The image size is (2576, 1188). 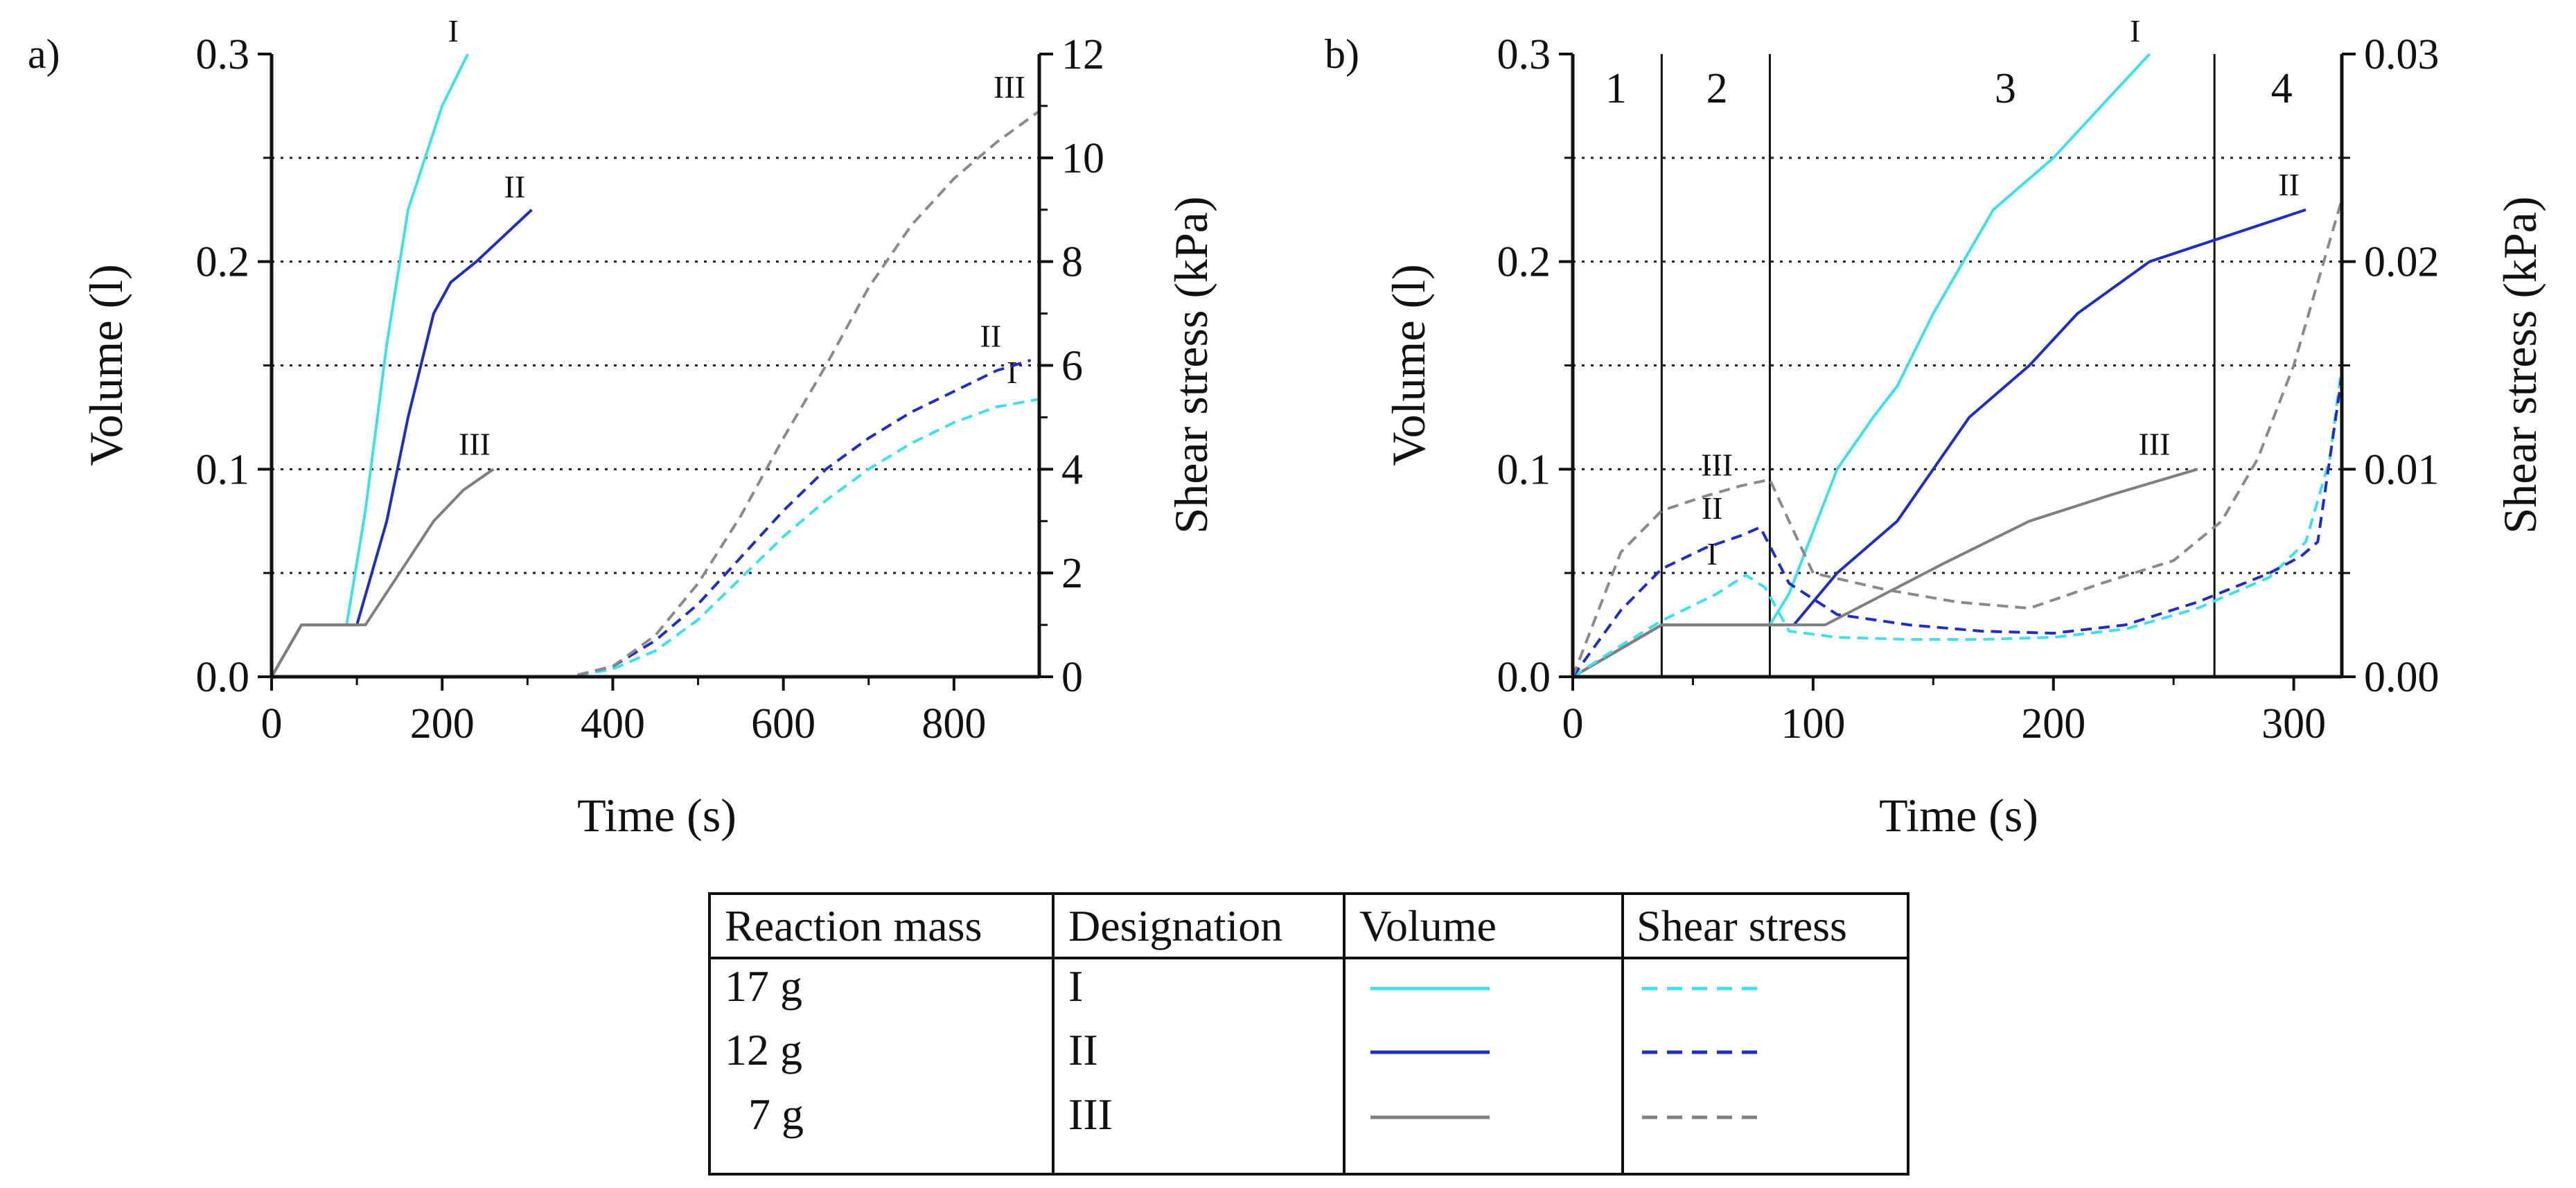 What do you see at coordinates (106, 365) in the screenshot?
I see `panel-a-left-axis-title: Volume (l)` at bounding box center [106, 365].